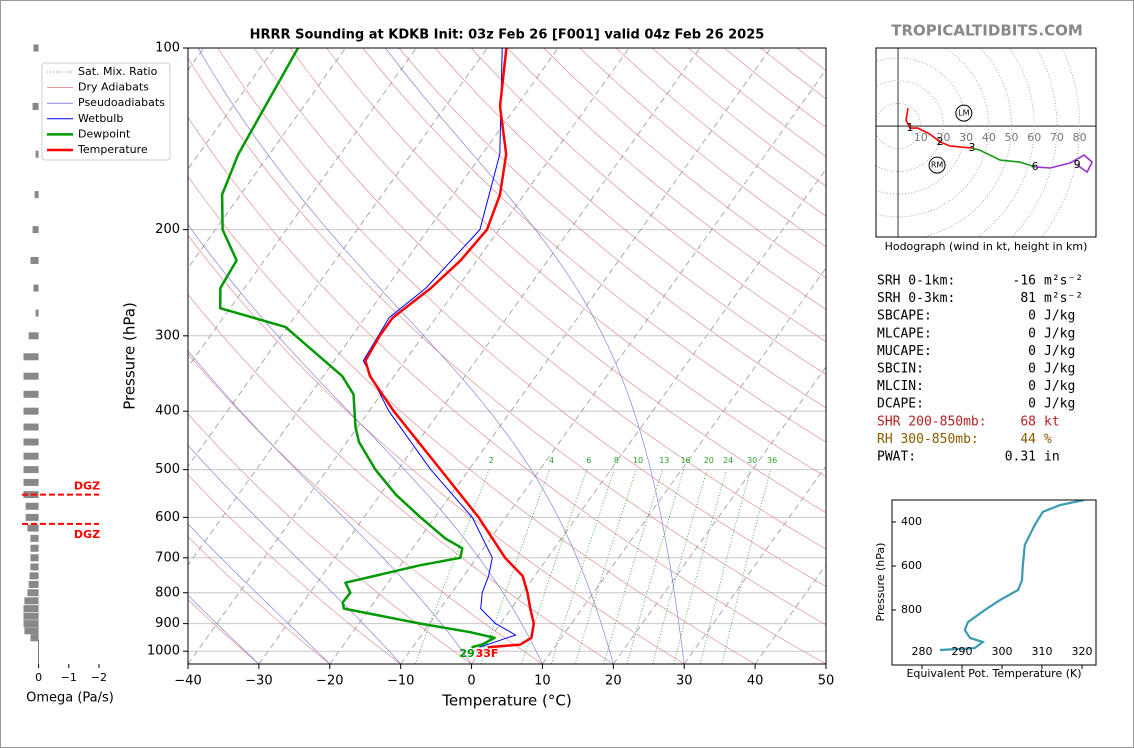 This screenshot has width=1134, height=748. Describe the element at coordinates (439, 348) in the screenshot. I see `profile-line` at that location.